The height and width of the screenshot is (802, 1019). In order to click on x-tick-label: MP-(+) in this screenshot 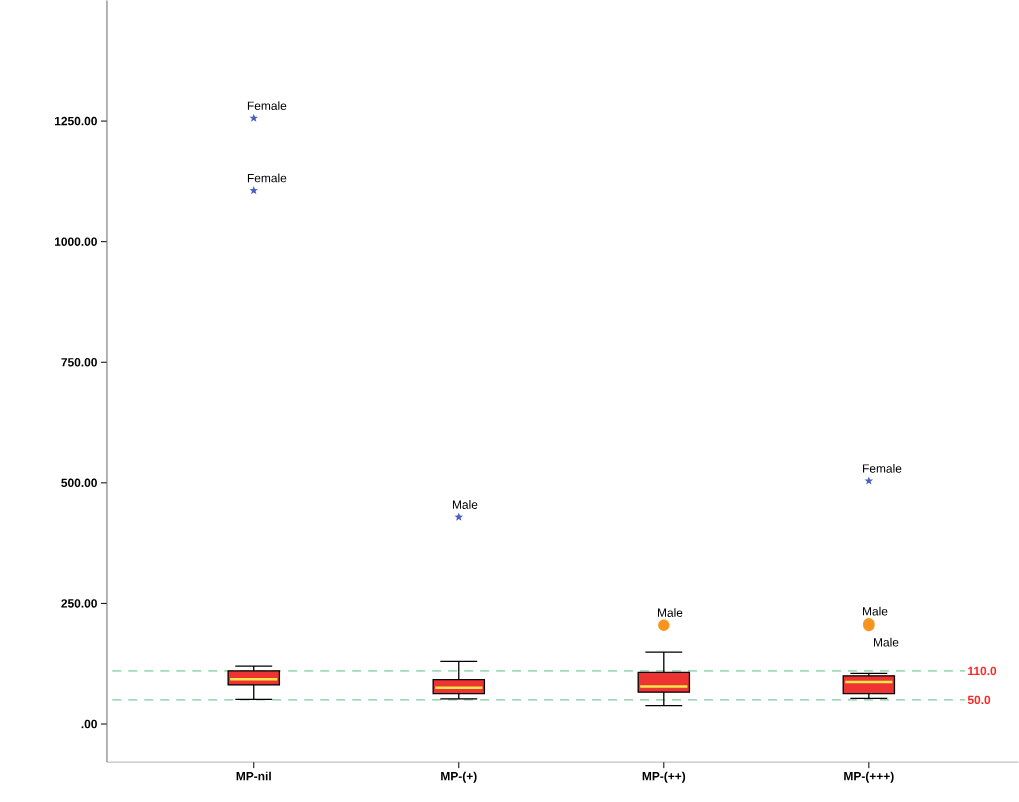, I will do `click(459, 777)`.